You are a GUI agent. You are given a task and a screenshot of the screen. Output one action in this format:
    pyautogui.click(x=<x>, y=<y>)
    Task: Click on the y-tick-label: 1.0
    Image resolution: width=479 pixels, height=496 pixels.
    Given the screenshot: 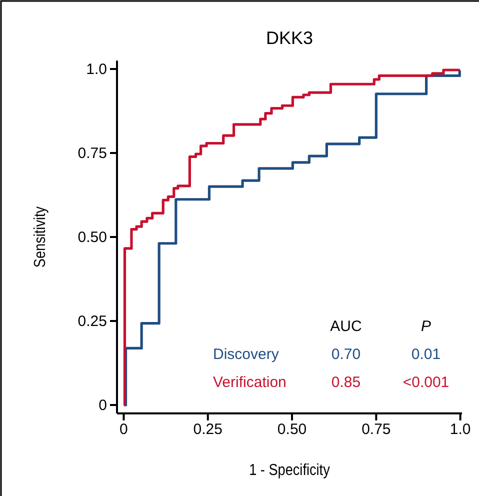 What is the action you would take?
    pyautogui.click(x=96, y=69)
    